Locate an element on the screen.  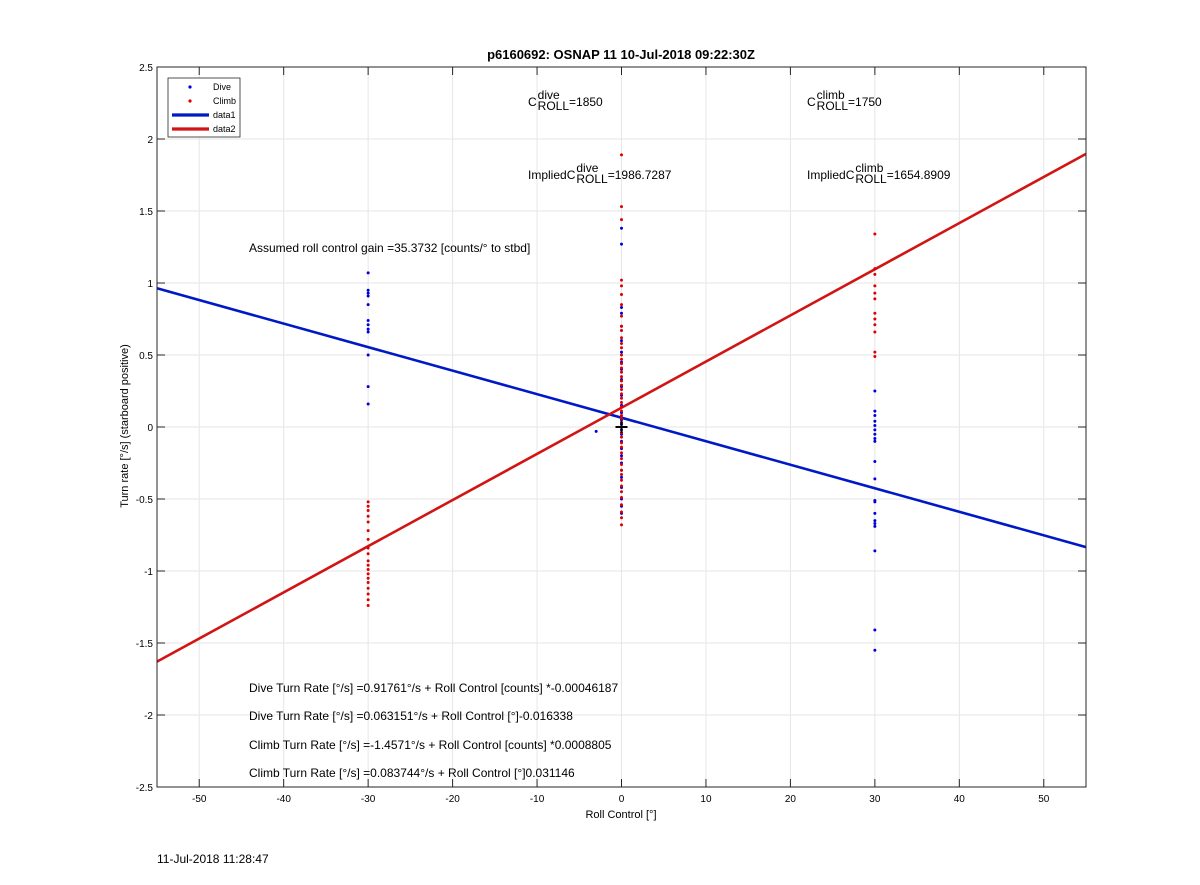
y-tick-label: -2 is located at coordinates (148, 716).